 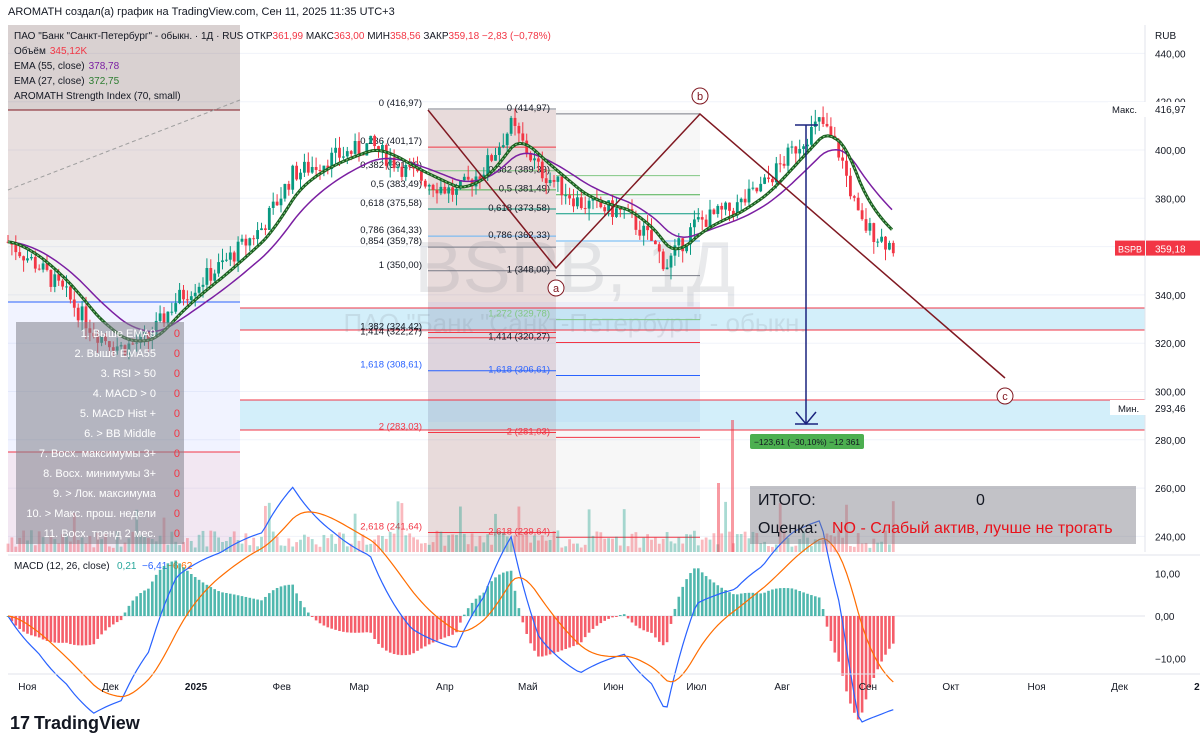 What do you see at coordinates (117, 414) in the screenshot?
I see `strength-criterion-label: 5. MACD Hist +` at bounding box center [117, 414].